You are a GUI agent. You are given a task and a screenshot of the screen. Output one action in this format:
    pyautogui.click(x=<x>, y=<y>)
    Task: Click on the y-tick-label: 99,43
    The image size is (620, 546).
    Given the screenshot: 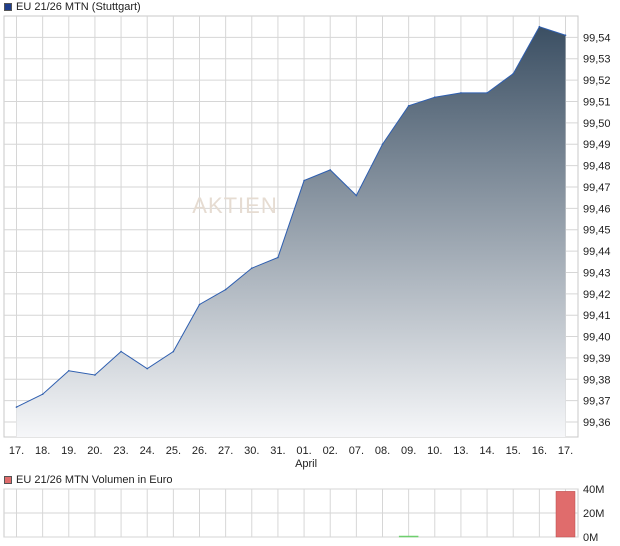 What is the action you would take?
    pyautogui.click(x=597, y=273)
    